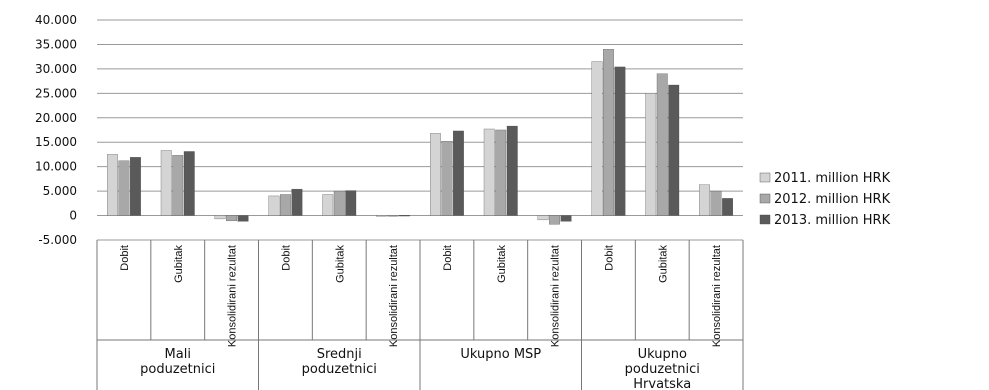 The image size is (989, 390). Describe the element at coordinates (56, 93) in the screenshot. I see `y-tick-label: 25.000` at that location.